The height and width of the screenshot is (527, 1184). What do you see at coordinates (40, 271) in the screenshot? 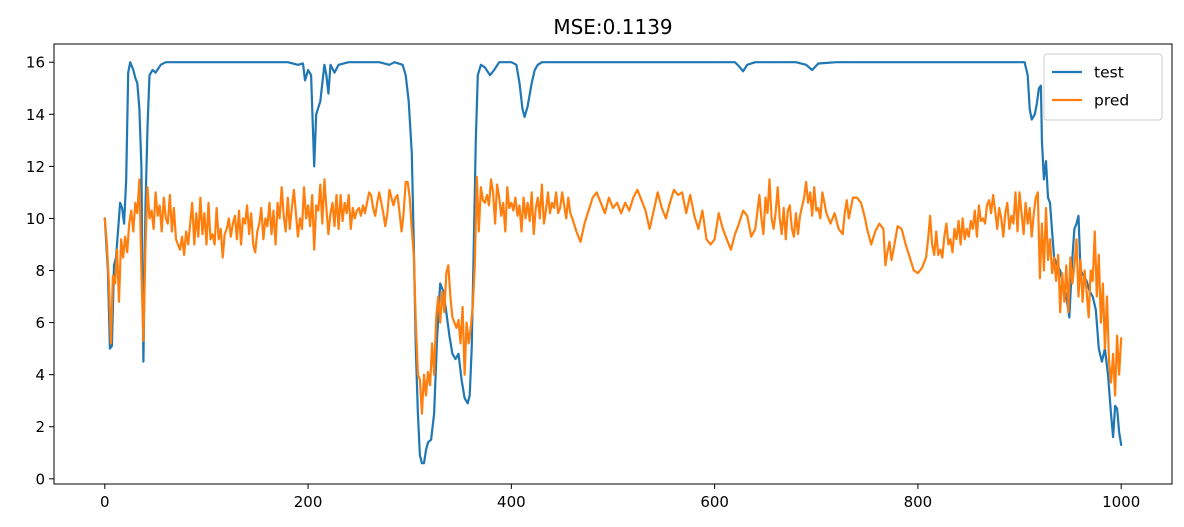
I see `y-tick-label: 8` at bounding box center [40, 271].